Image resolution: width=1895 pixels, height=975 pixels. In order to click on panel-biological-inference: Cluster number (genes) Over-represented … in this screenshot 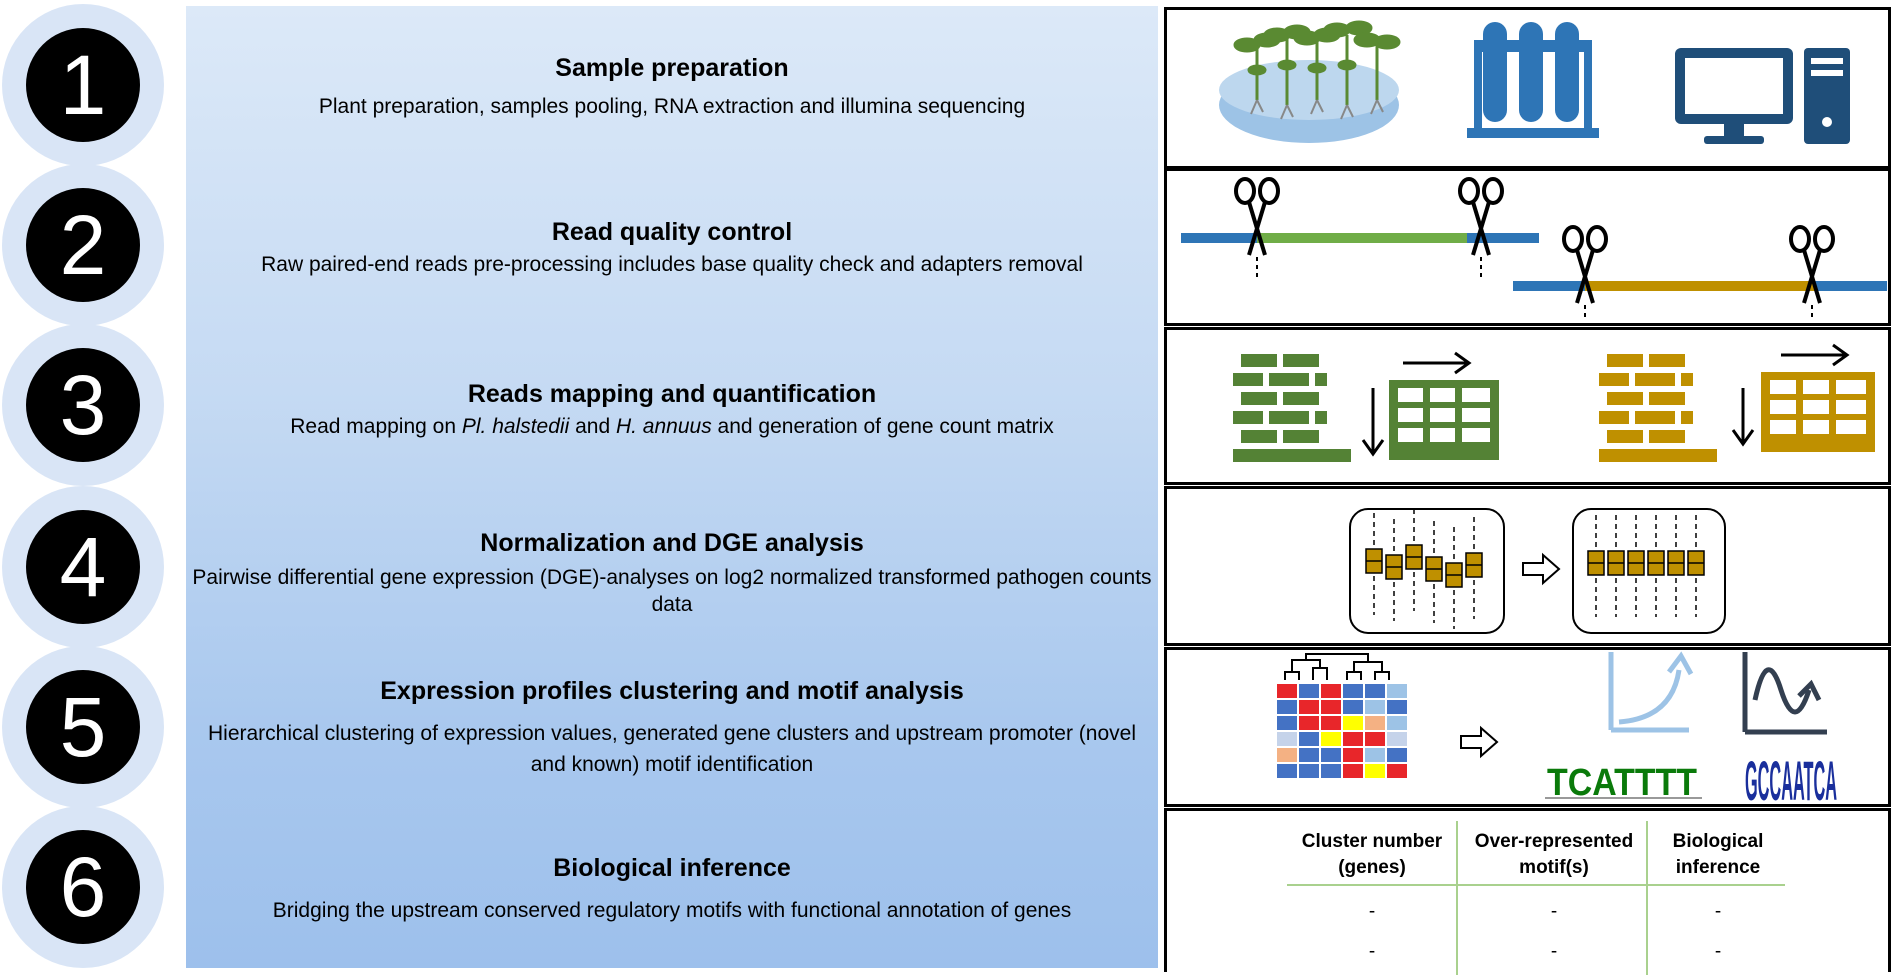, I will do `click(1527, 891)`.